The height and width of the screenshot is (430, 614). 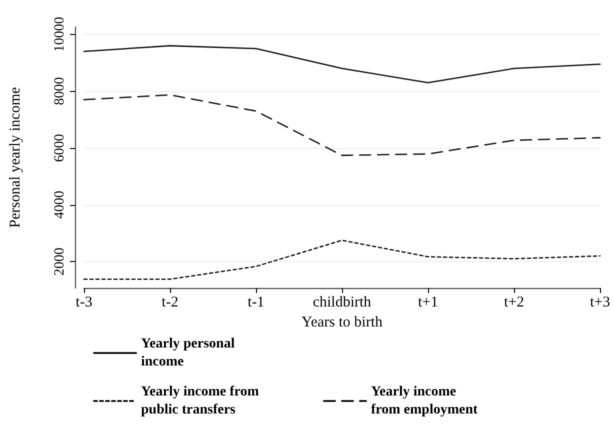 What do you see at coordinates (342, 322) in the screenshot?
I see `x-axis-title: Years to birth` at bounding box center [342, 322].